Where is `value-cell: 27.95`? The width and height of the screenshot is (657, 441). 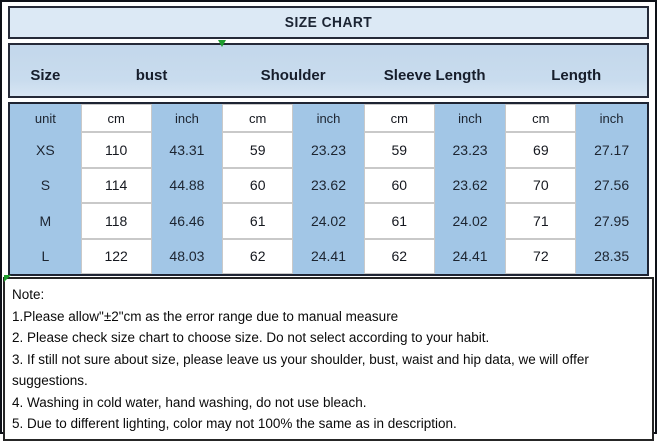 value-cell: 27.95 is located at coordinates (611, 221).